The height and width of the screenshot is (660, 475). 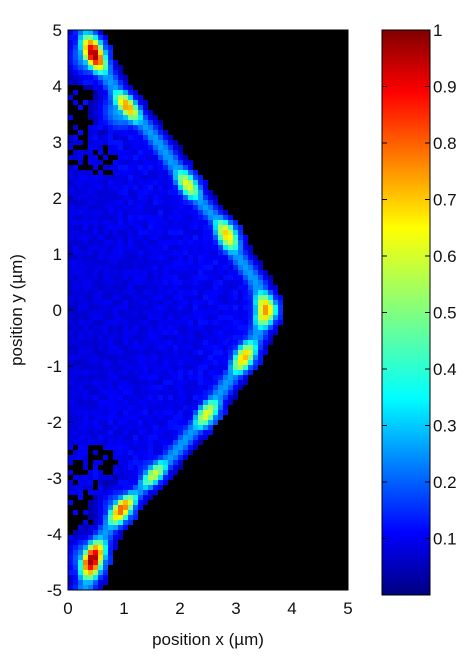 I want to click on colorbar: 0.1 0.2 0.3 0.4 0.5 0.6 0.7 0.8 0.9 1, so click(x=419, y=308).